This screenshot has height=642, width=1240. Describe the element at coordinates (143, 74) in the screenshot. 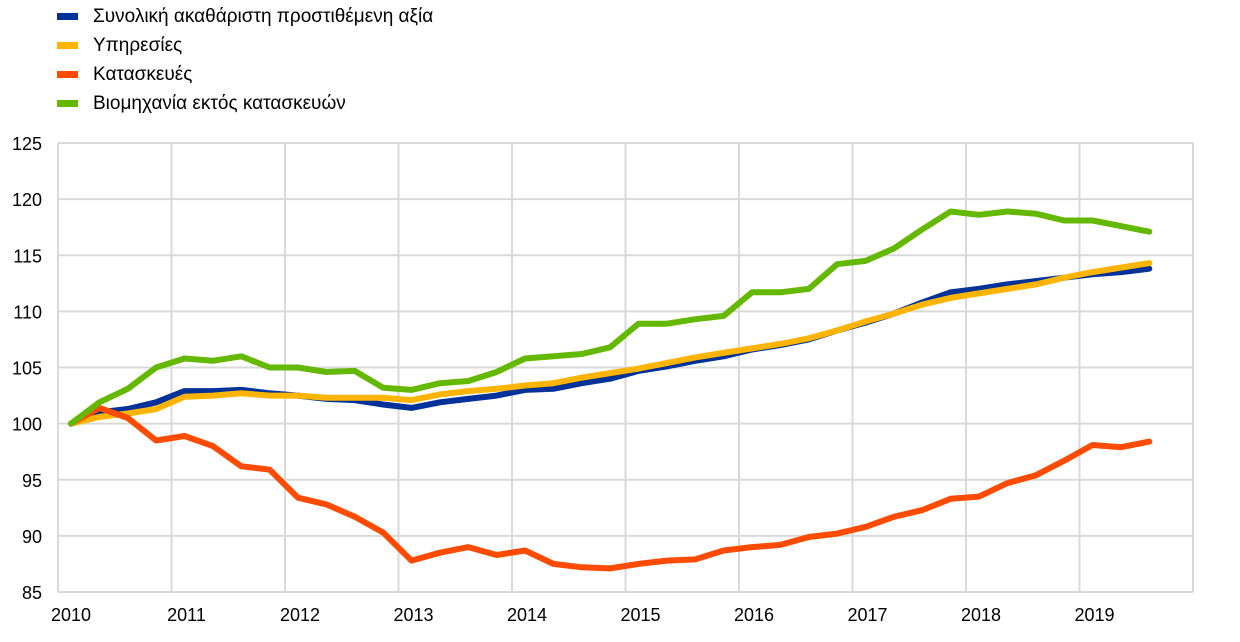

I see `legend-label: Κατασκευές` at that location.